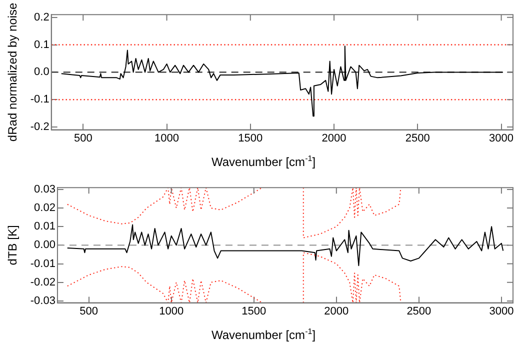  I want to click on y-axis-title: dRad normalized by noise, so click(13, 72).